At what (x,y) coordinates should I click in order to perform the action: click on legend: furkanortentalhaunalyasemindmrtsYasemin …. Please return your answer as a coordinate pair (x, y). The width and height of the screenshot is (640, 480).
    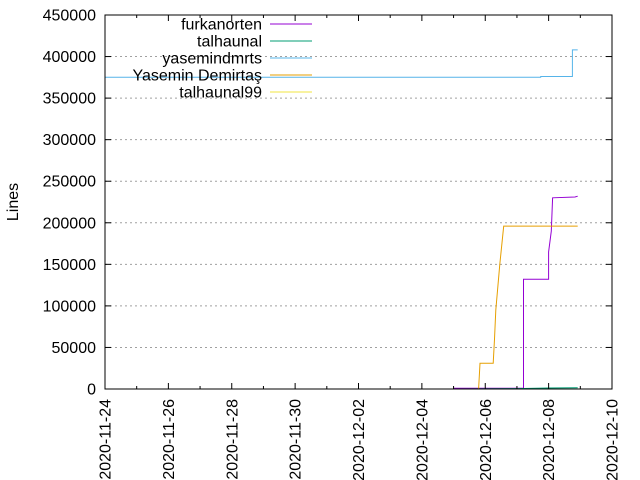
    Looking at the image, I should click on (222, 59).